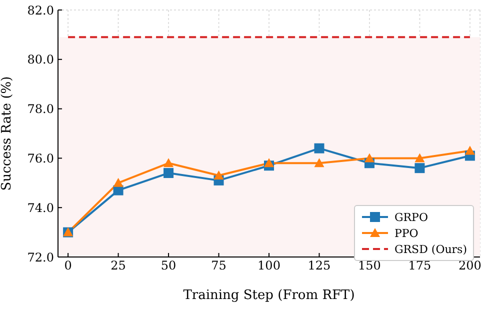  What do you see at coordinates (218, 265) in the screenshot?
I see `x-tick-label: 75` at bounding box center [218, 265].